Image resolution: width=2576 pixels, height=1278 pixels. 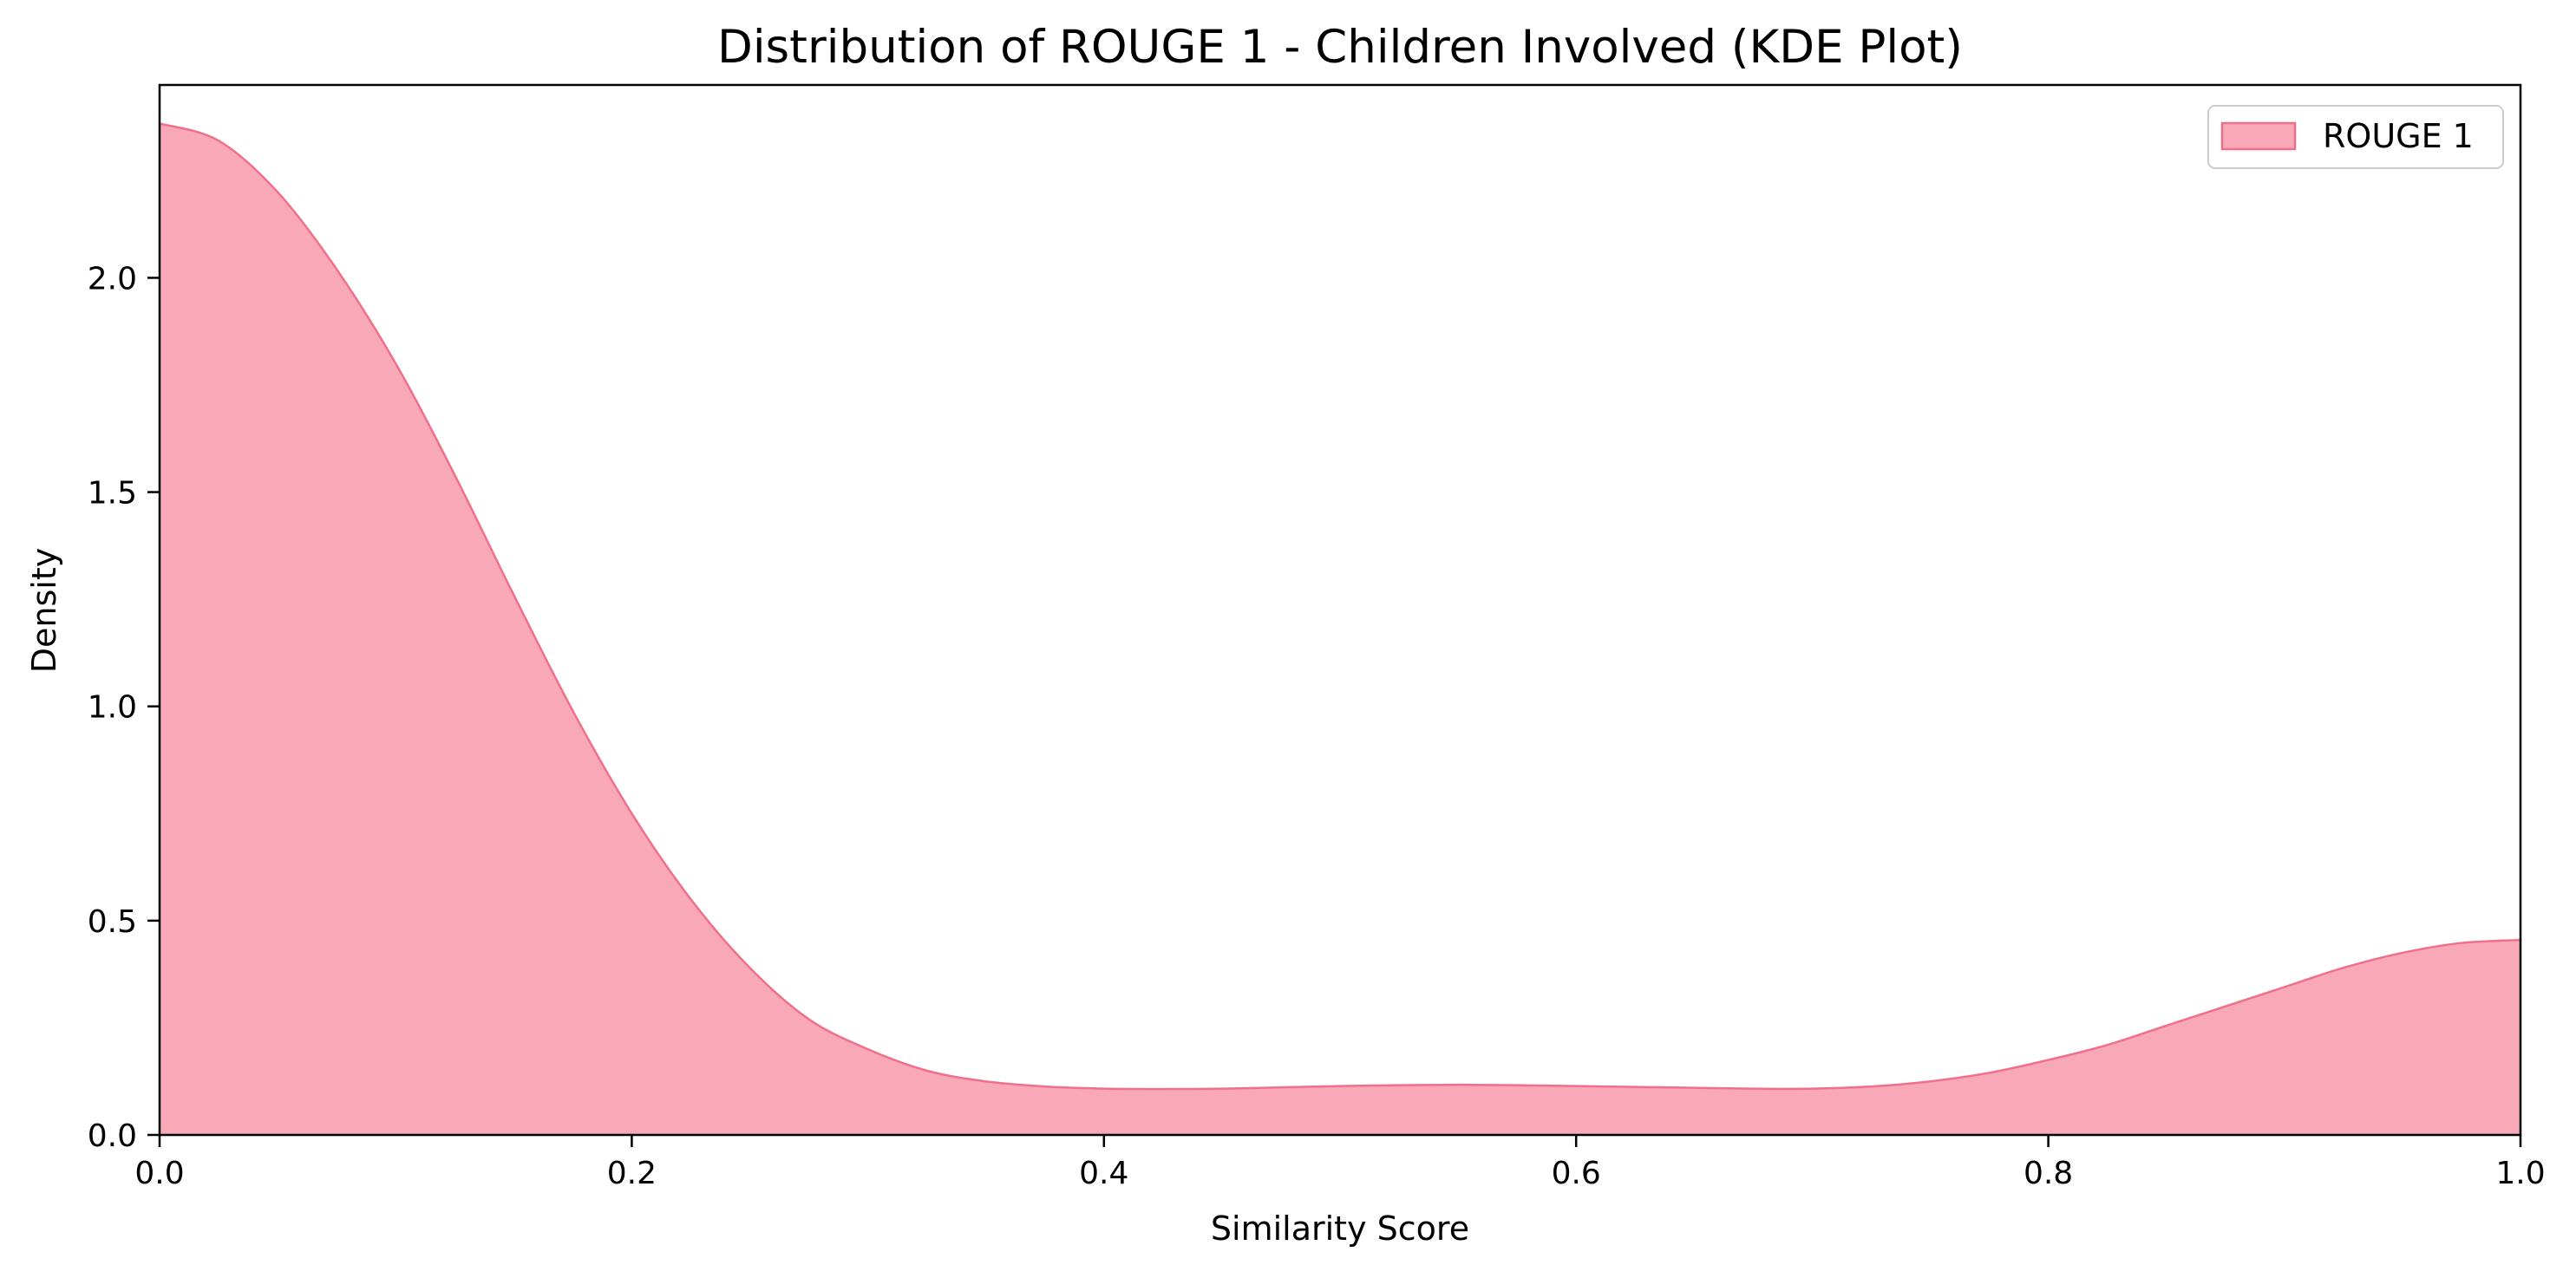 I want to click on y-tick-label: 0.0, so click(x=112, y=1136).